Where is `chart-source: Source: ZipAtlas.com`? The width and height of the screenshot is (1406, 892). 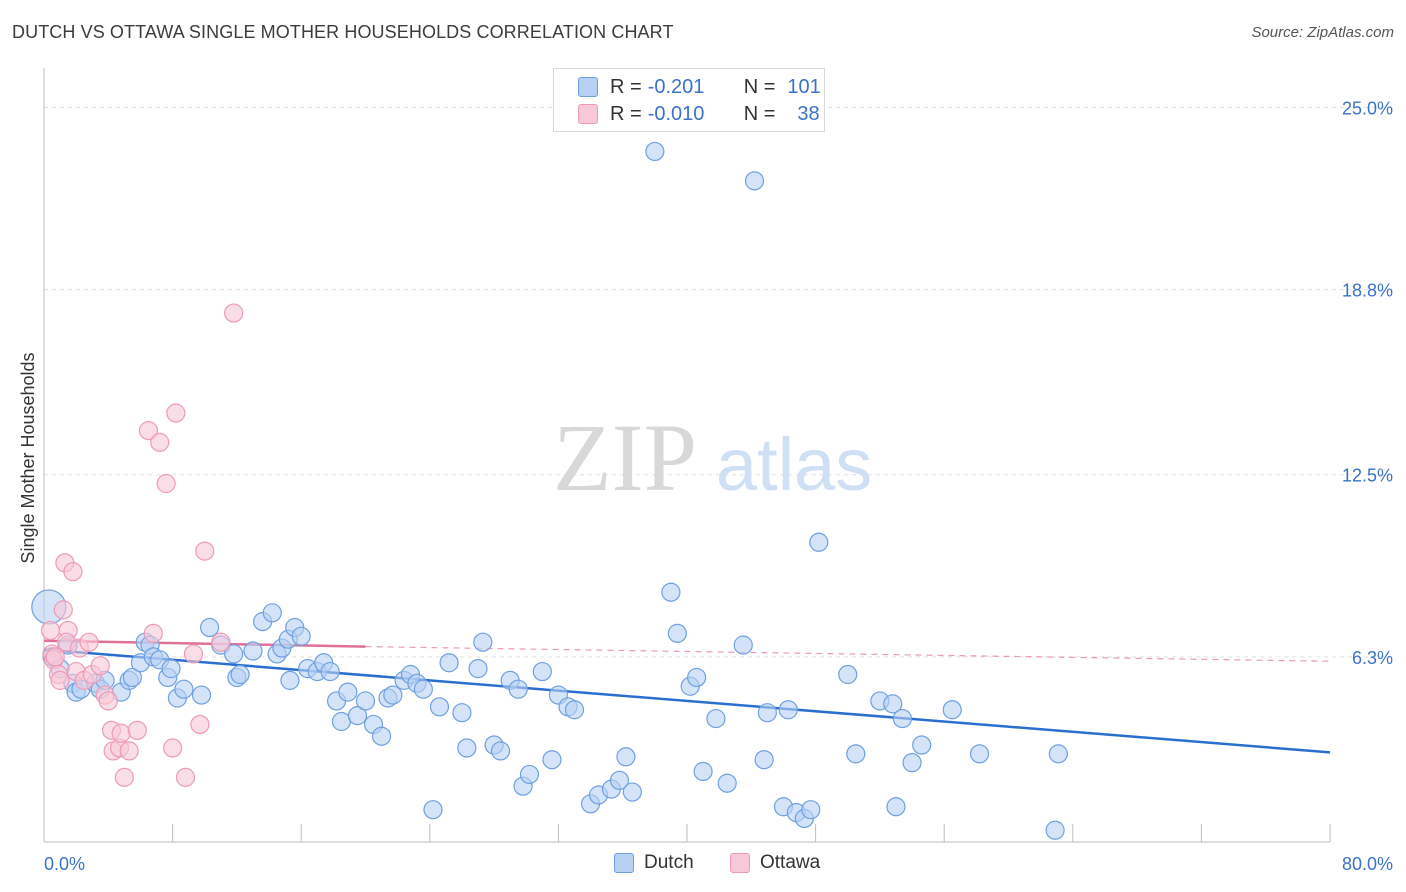
chart-source: Source: ZipAtlas.com is located at coordinates (1322, 32).